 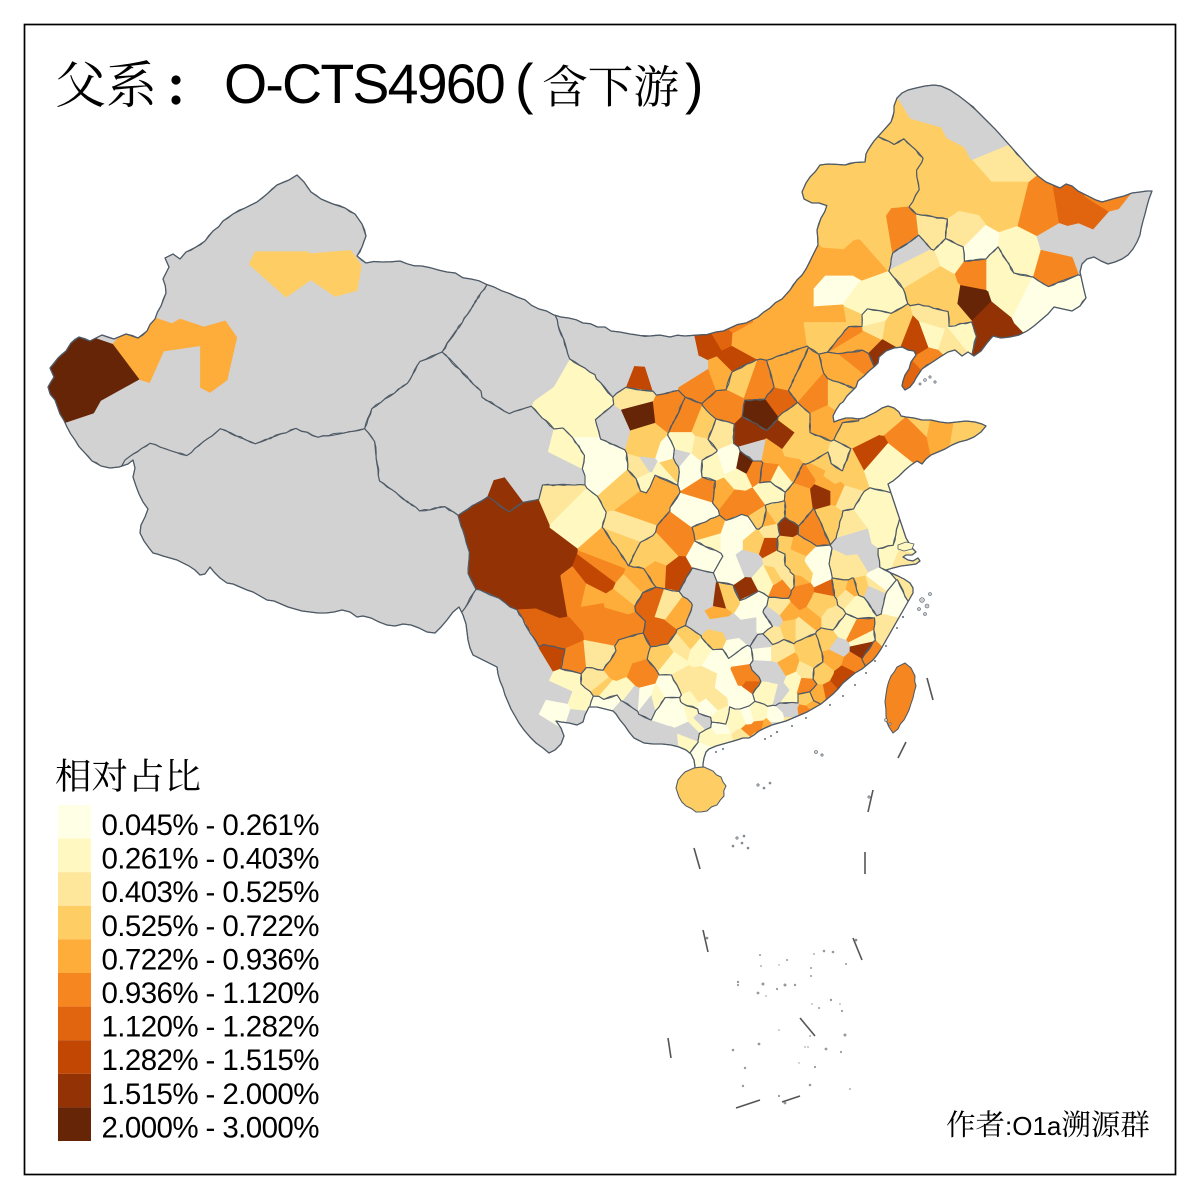 I want to click on svg-text: :O1a, so click(x=1033, y=1126).